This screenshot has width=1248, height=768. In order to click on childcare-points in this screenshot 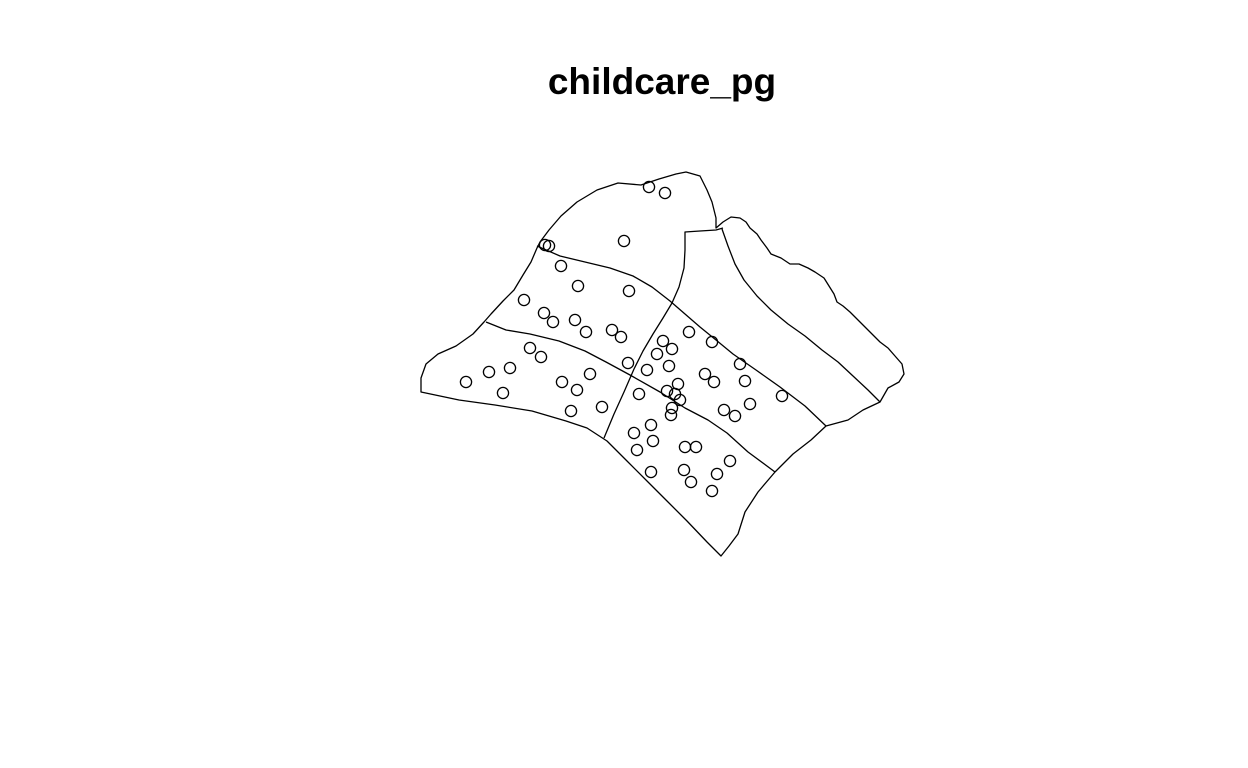, I will do `click(624, 339)`.